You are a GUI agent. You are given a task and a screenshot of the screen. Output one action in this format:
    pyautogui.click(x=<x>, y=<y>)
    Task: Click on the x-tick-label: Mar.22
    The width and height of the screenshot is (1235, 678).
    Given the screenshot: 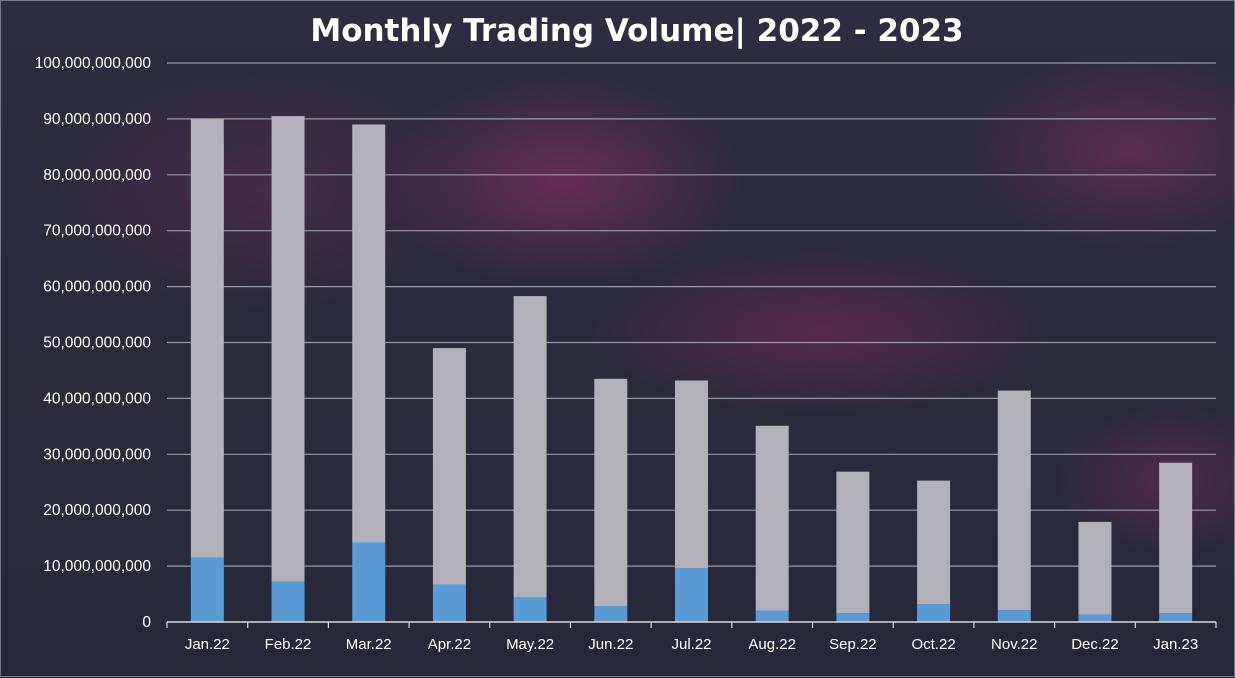 What is the action you would take?
    pyautogui.click(x=369, y=644)
    